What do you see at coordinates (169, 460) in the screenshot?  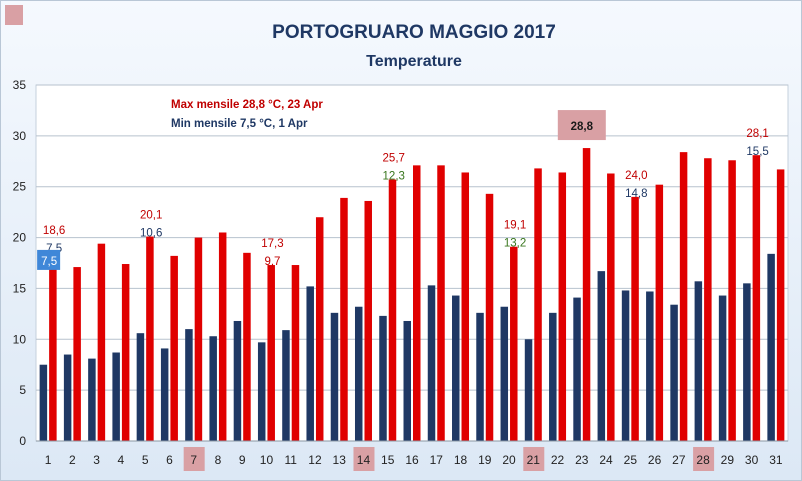 I see `x-tick-label: 6` at bounding box center [169, 460].